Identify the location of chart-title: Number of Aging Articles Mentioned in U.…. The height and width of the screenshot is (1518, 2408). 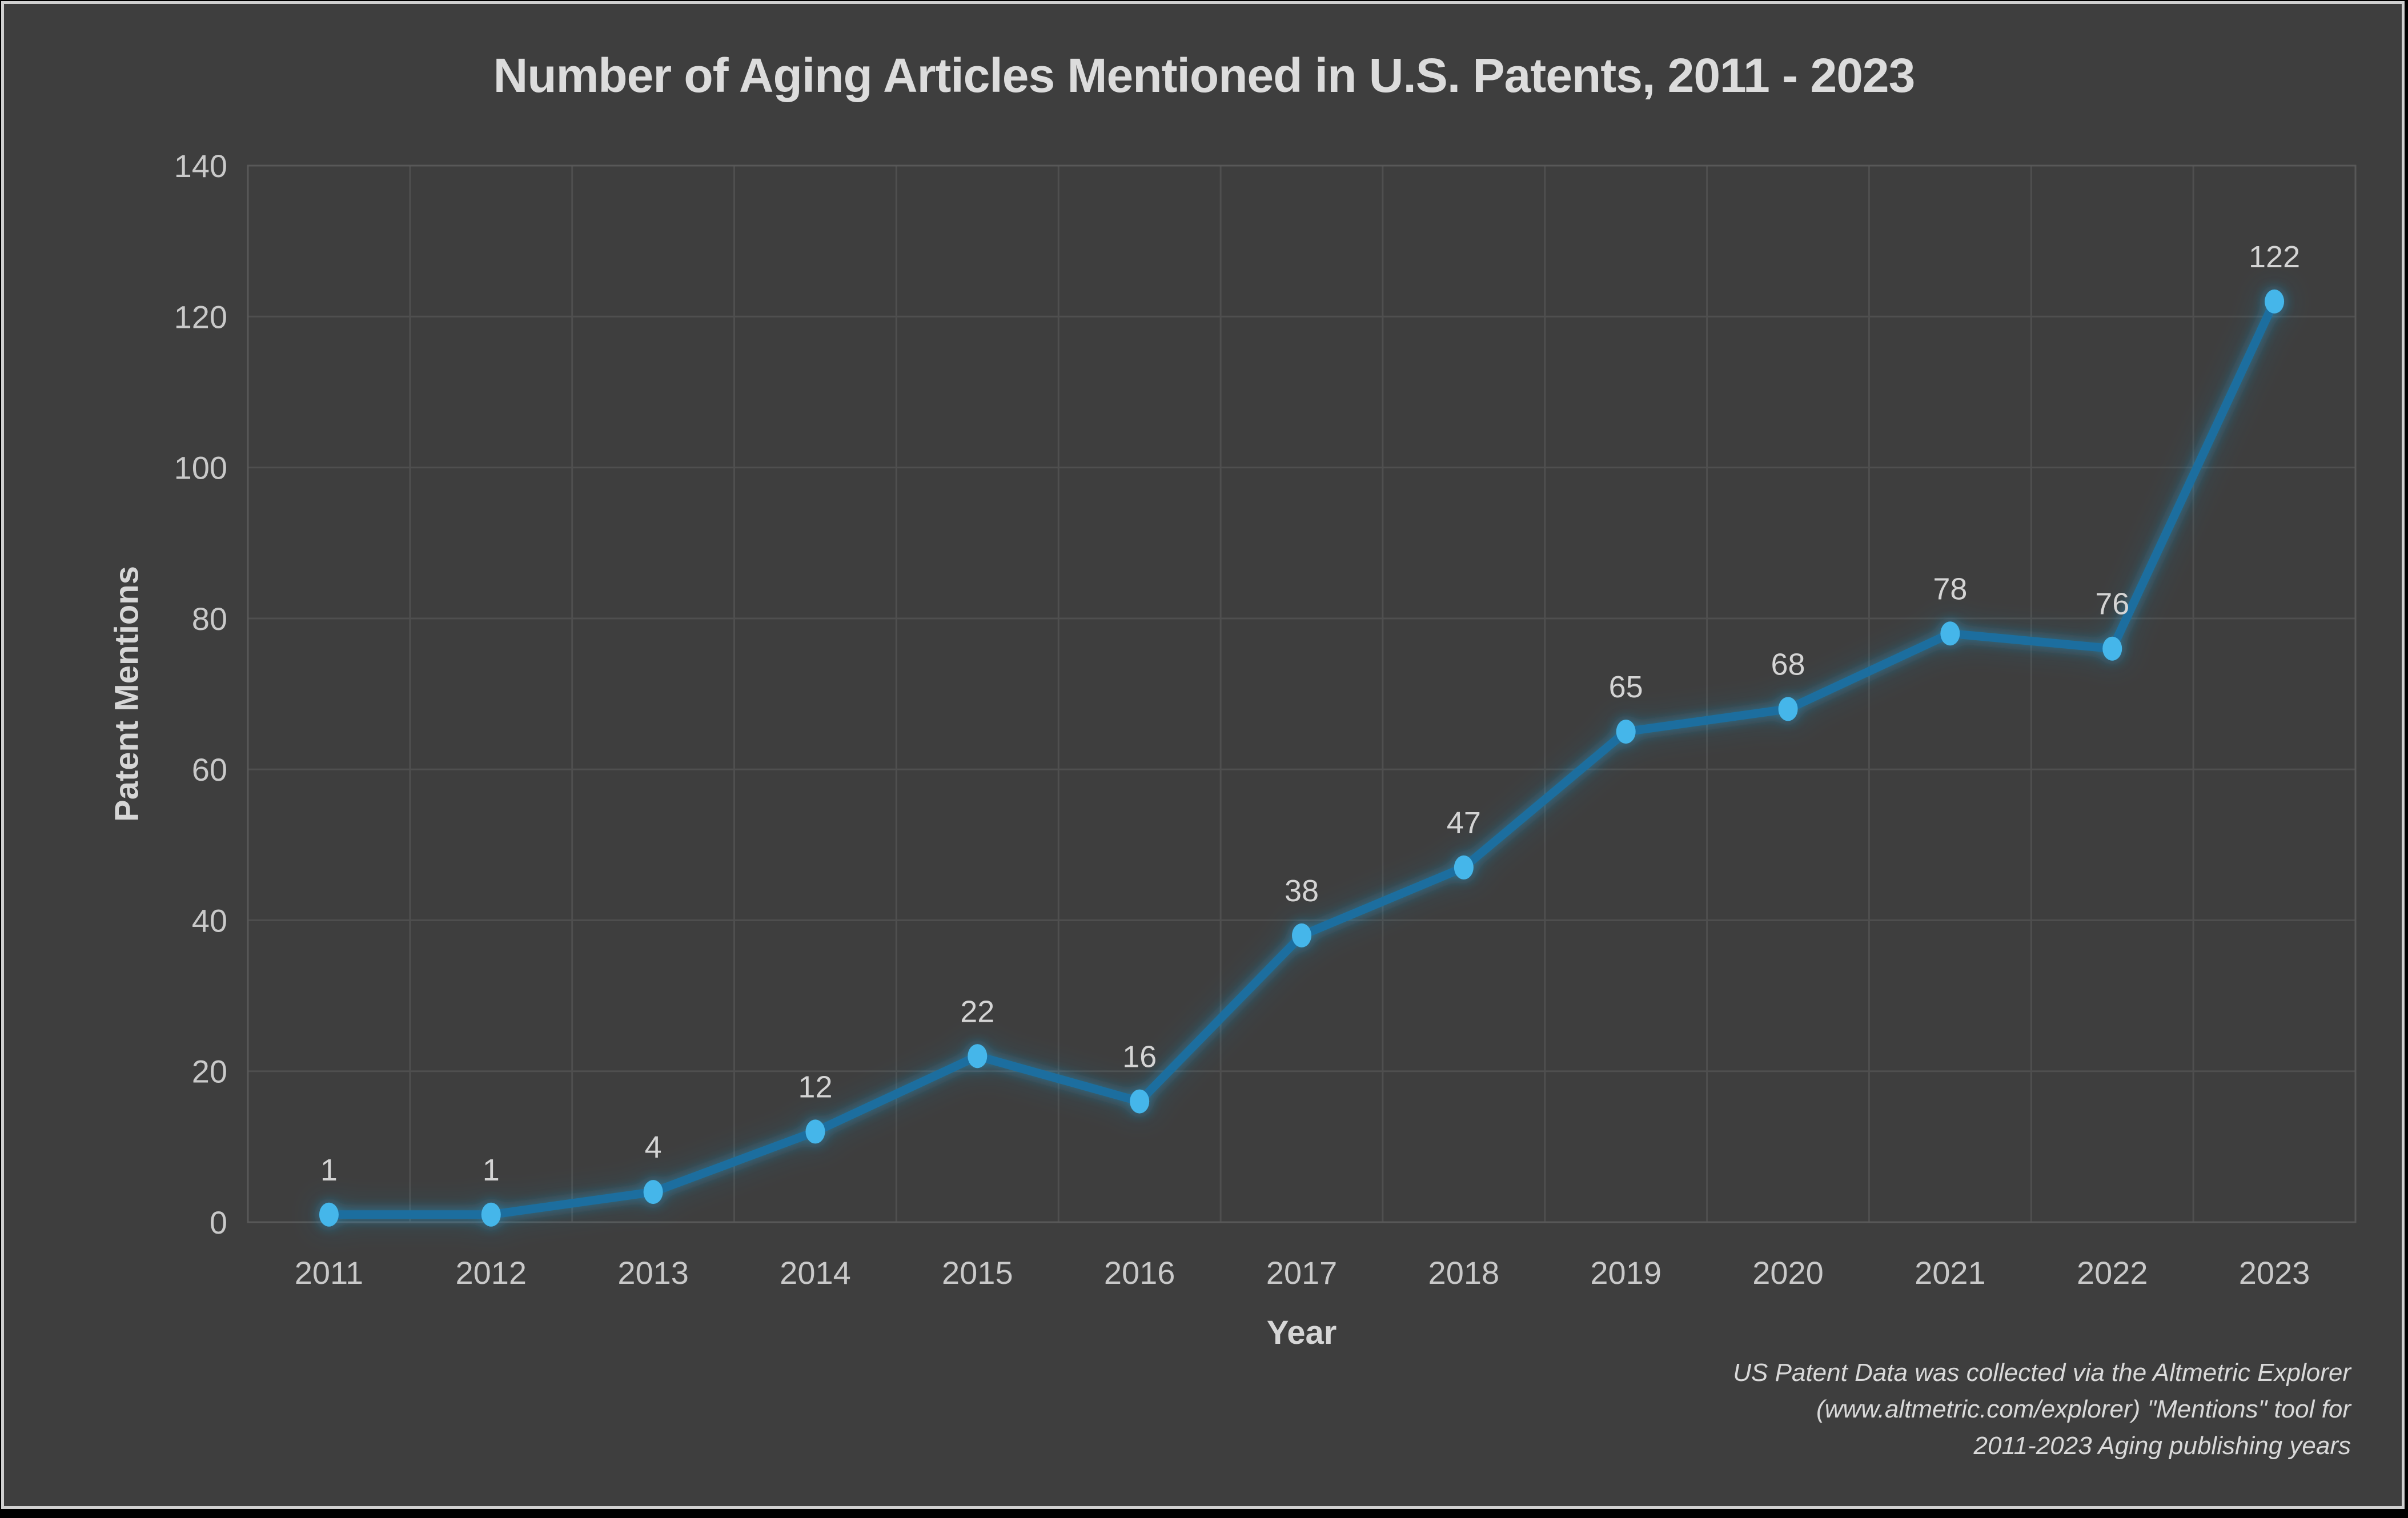
(1204, 75).